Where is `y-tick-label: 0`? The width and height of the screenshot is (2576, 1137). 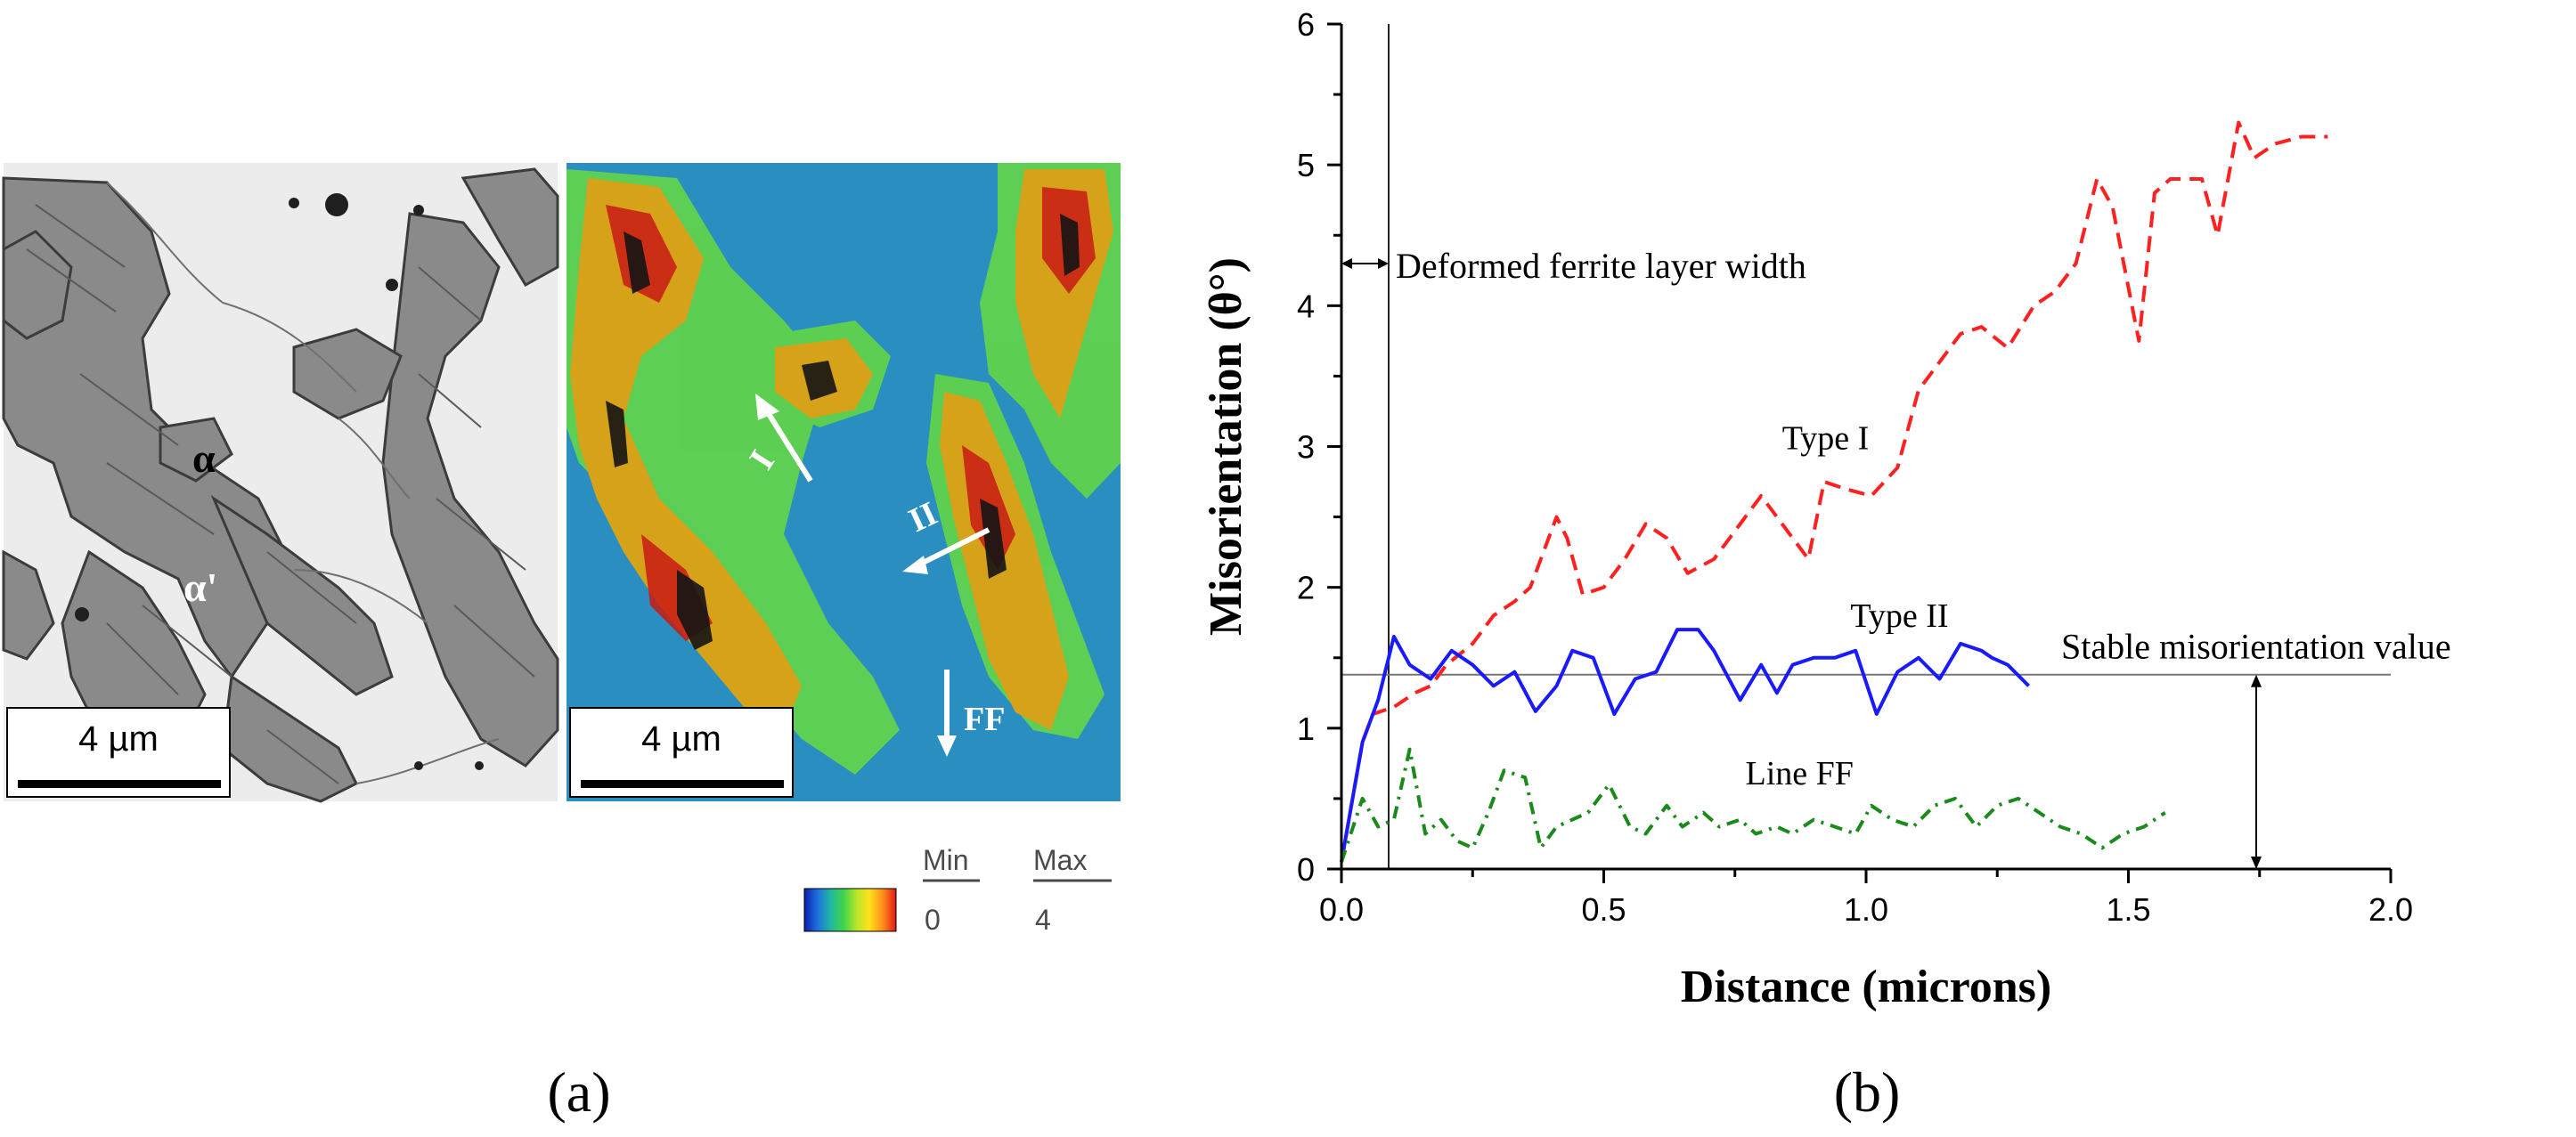
y-tick-label: 0 is located at coordinates (1306, 869).